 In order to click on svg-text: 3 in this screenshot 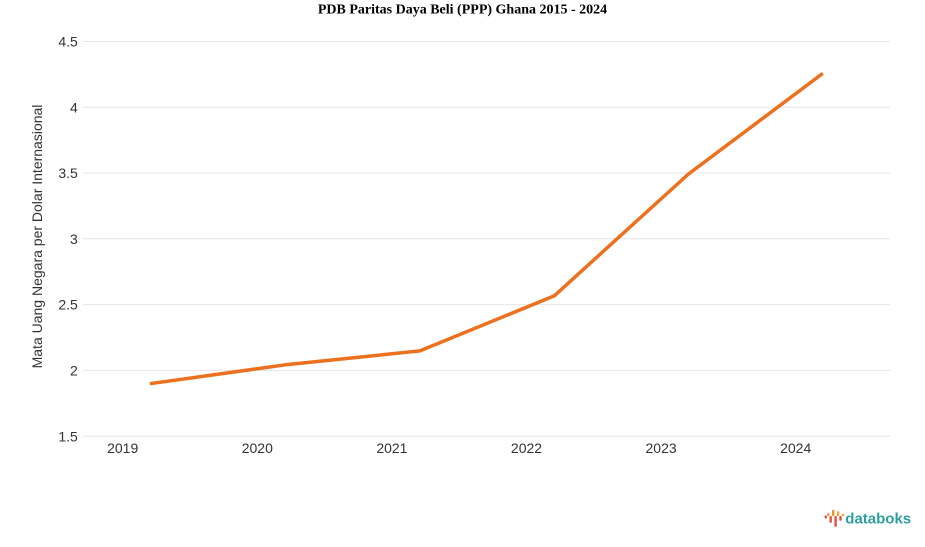, I will do `click(74, 239)`.